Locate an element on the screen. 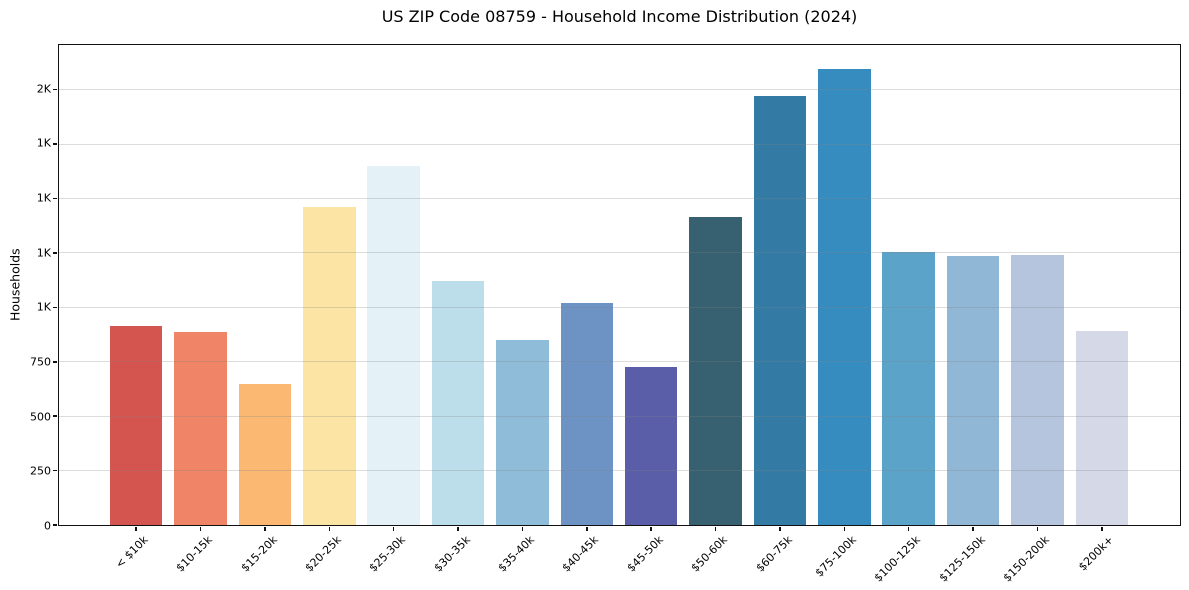  bar-slot: $15-20k is located at coordinates (265, 310).